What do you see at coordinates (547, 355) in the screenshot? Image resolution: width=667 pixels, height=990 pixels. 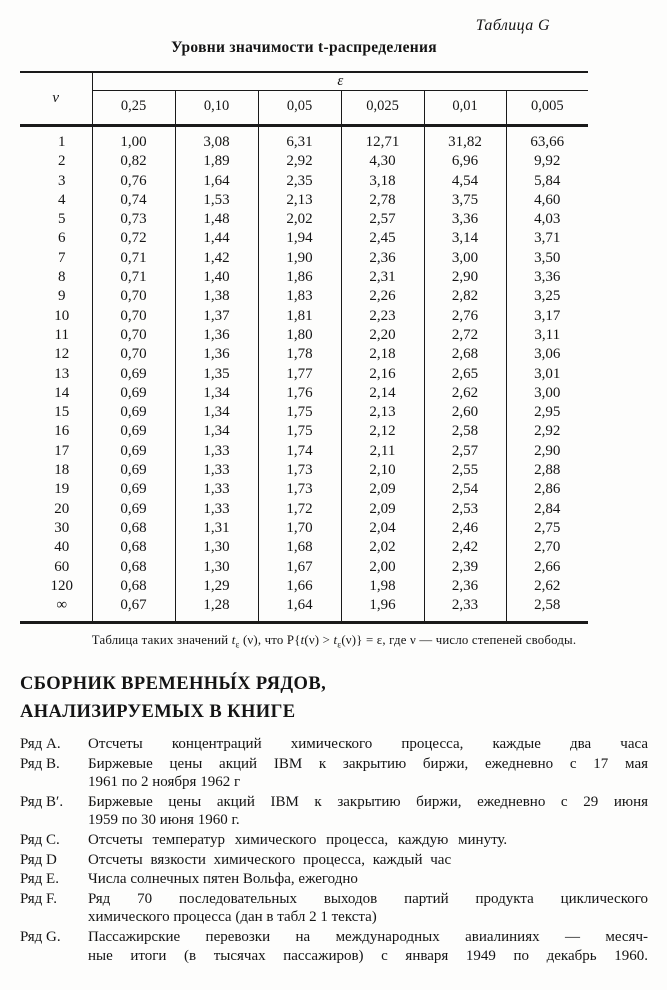 I see `t-value: 3,06` at bounding box center [547, 355].